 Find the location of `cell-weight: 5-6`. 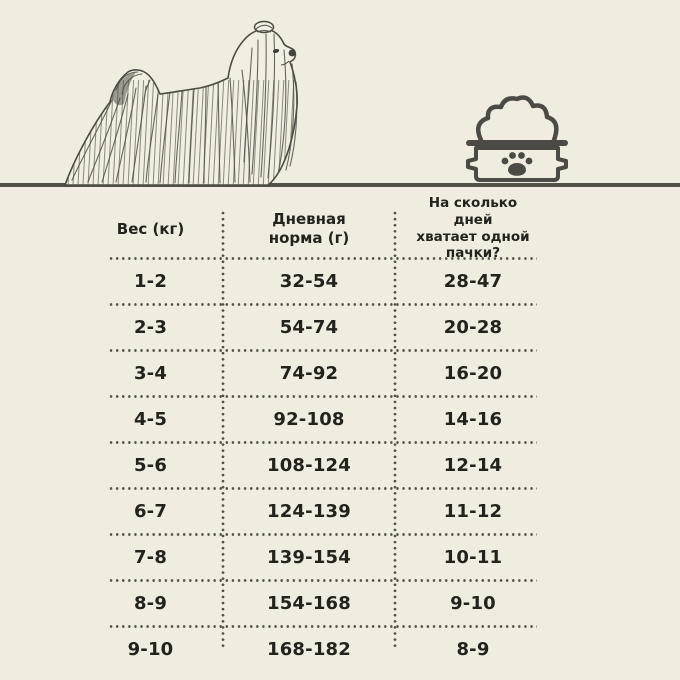

cell-weight: 5-6 is located at coordinates (150, 465).